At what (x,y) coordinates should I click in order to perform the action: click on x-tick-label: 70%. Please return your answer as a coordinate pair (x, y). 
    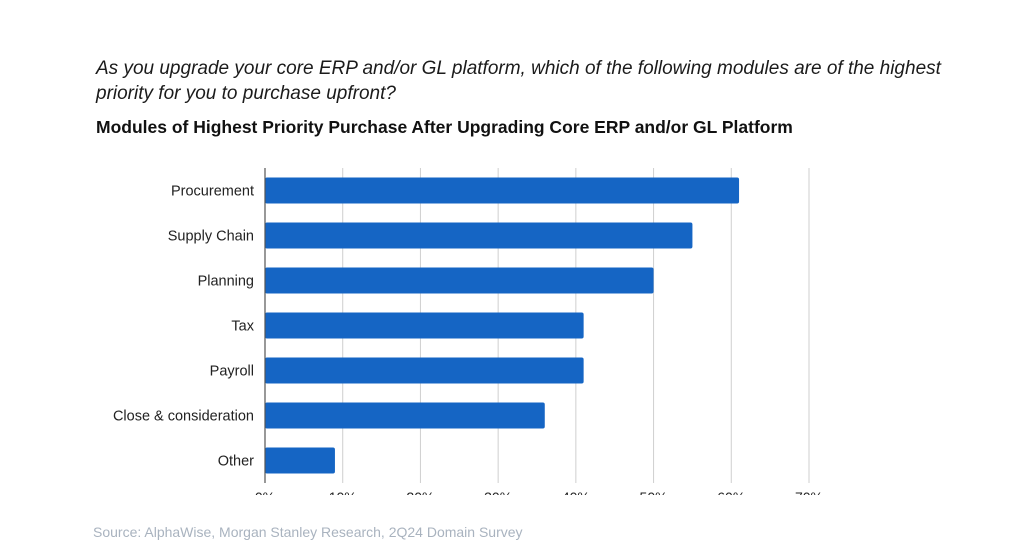
    Looking at the image, I should click on (809, 492).